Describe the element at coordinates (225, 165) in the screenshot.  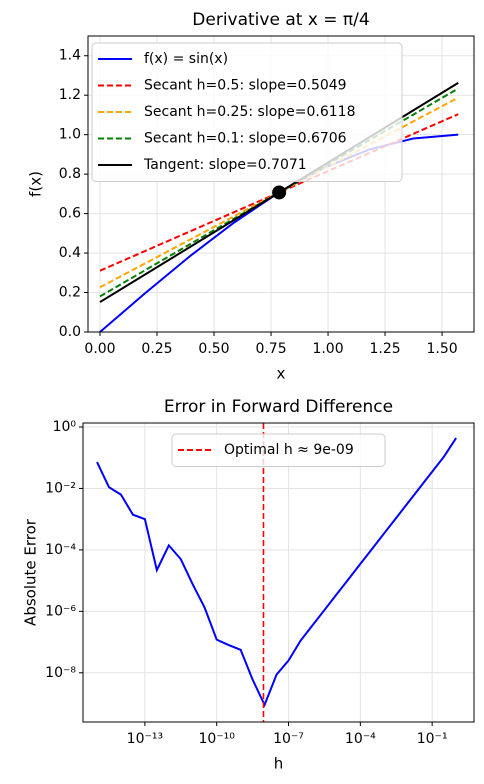
I see `legend-label: Tangent: slope=0.7071` at that location.